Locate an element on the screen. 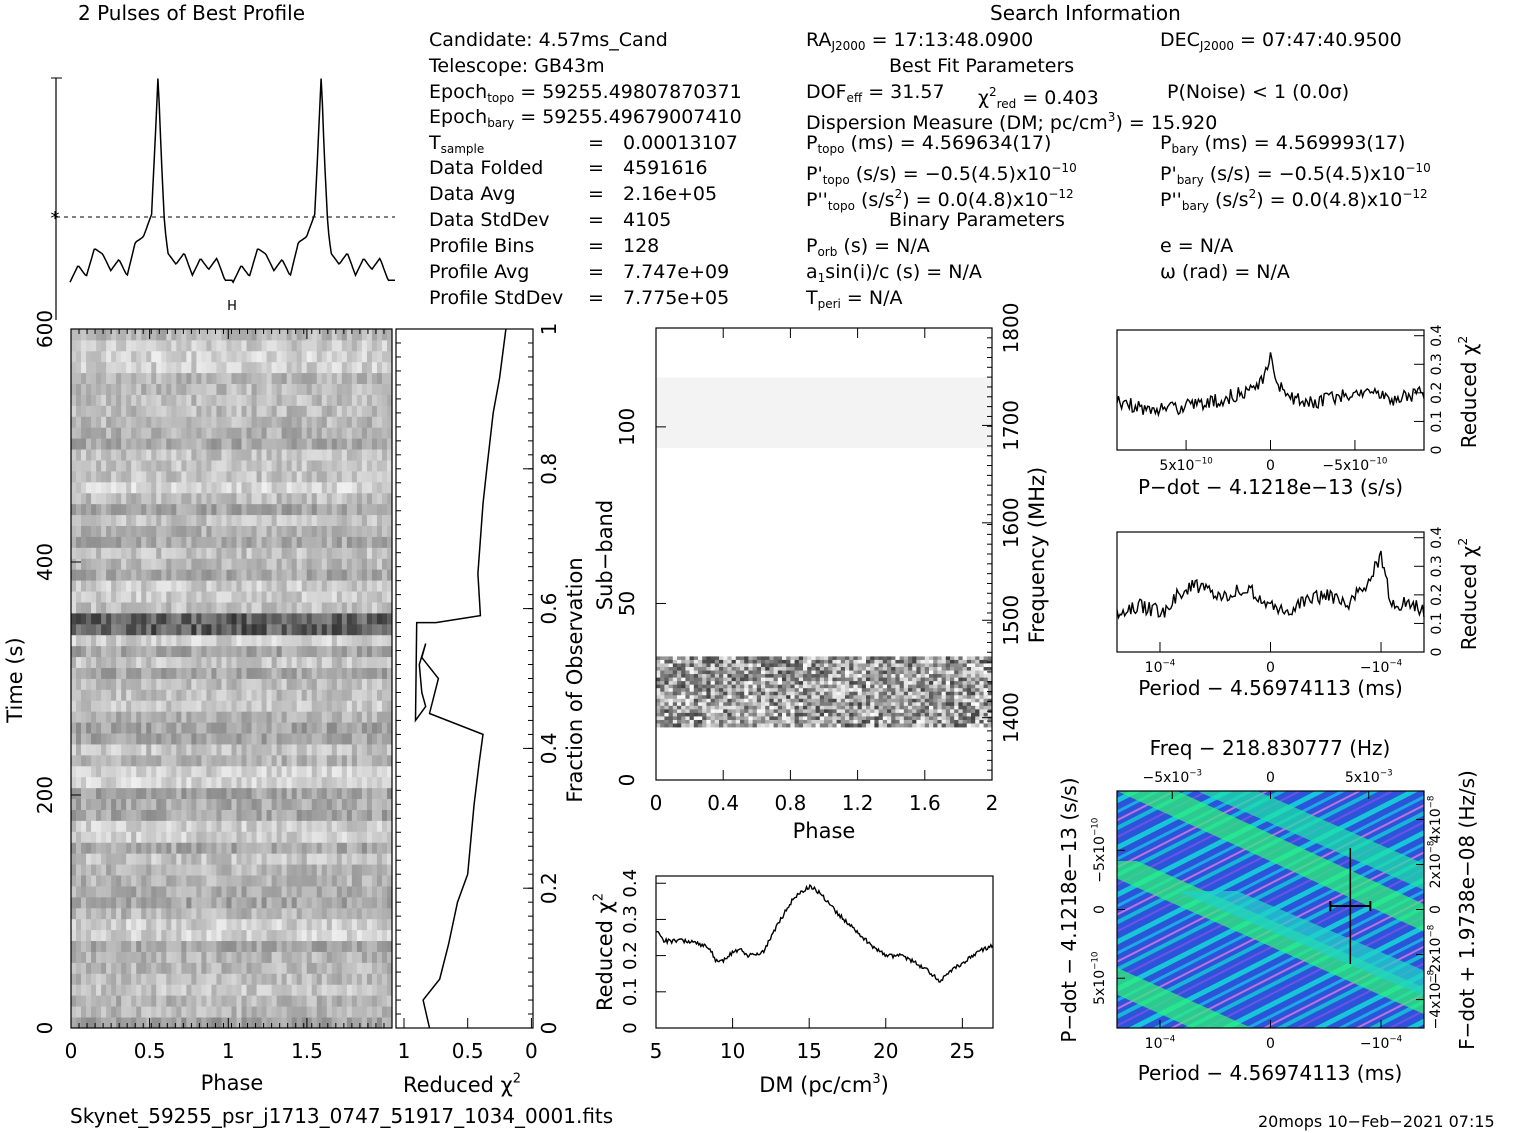 Image resolution: width=1517 pixels, height=1133 pixels. pdot-topo-sub: topo is located at coordinates (836, 180).